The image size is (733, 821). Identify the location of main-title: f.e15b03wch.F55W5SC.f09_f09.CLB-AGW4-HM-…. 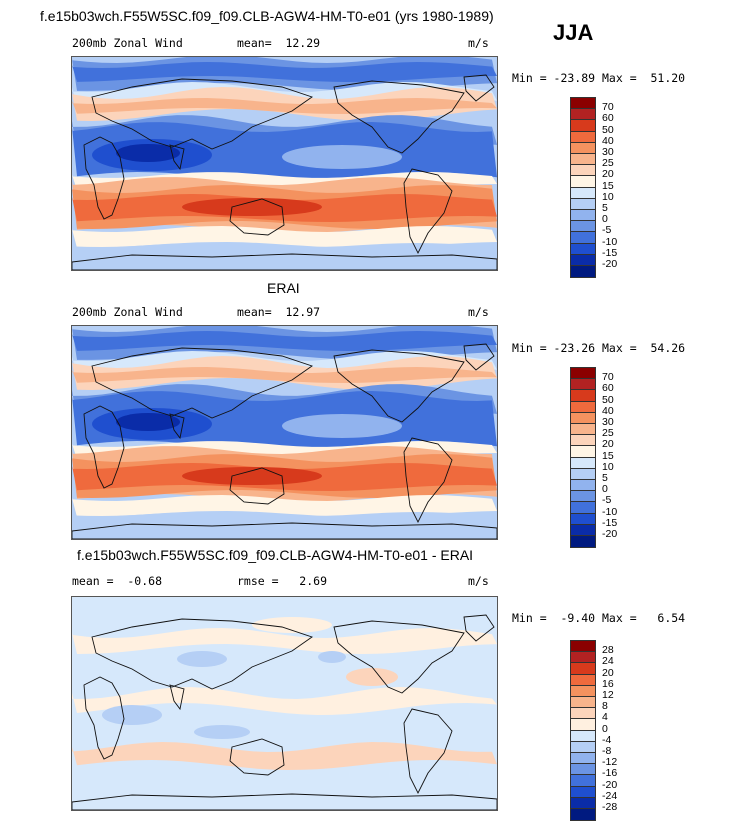
(267, 16).